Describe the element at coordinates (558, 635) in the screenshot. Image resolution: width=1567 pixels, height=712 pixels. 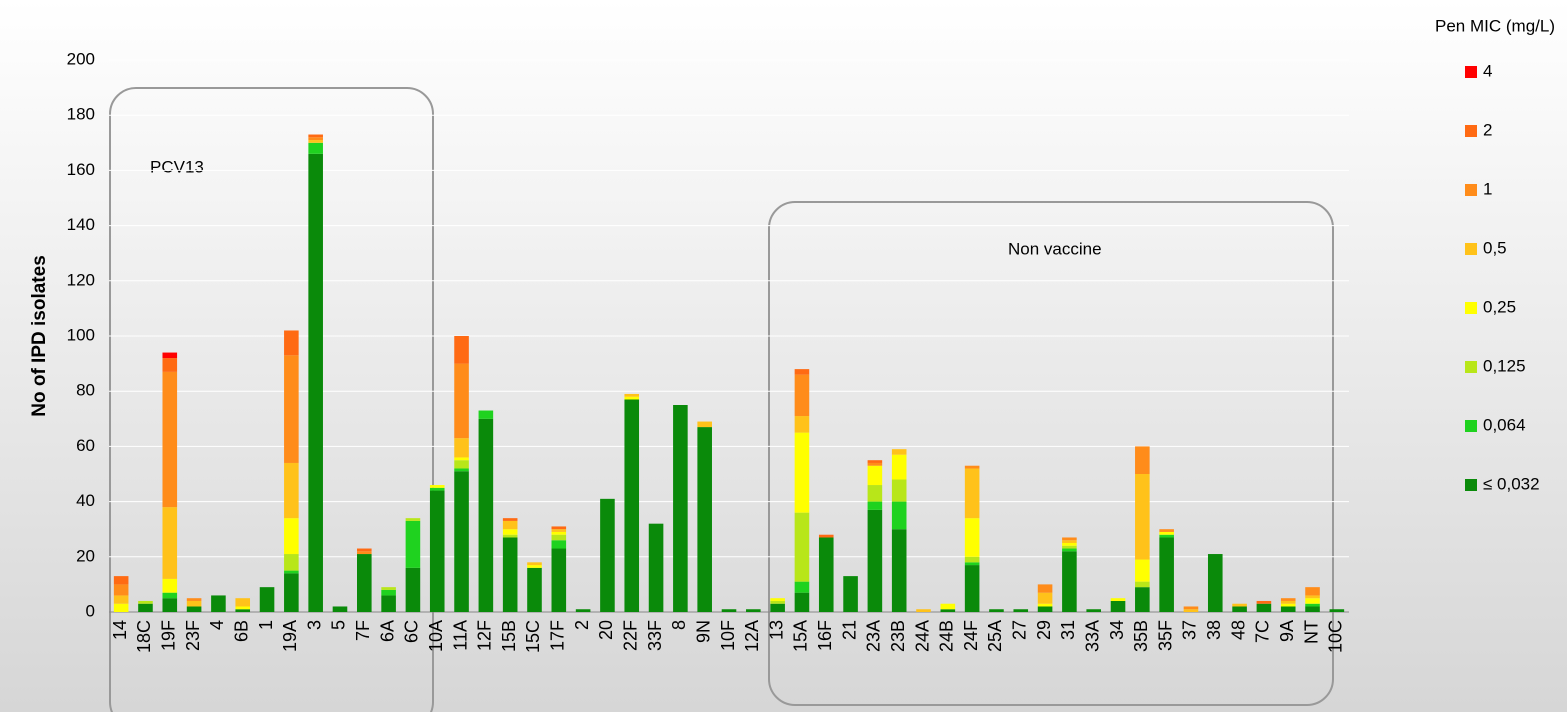
I see `x-tick-label: 17F` at that location.